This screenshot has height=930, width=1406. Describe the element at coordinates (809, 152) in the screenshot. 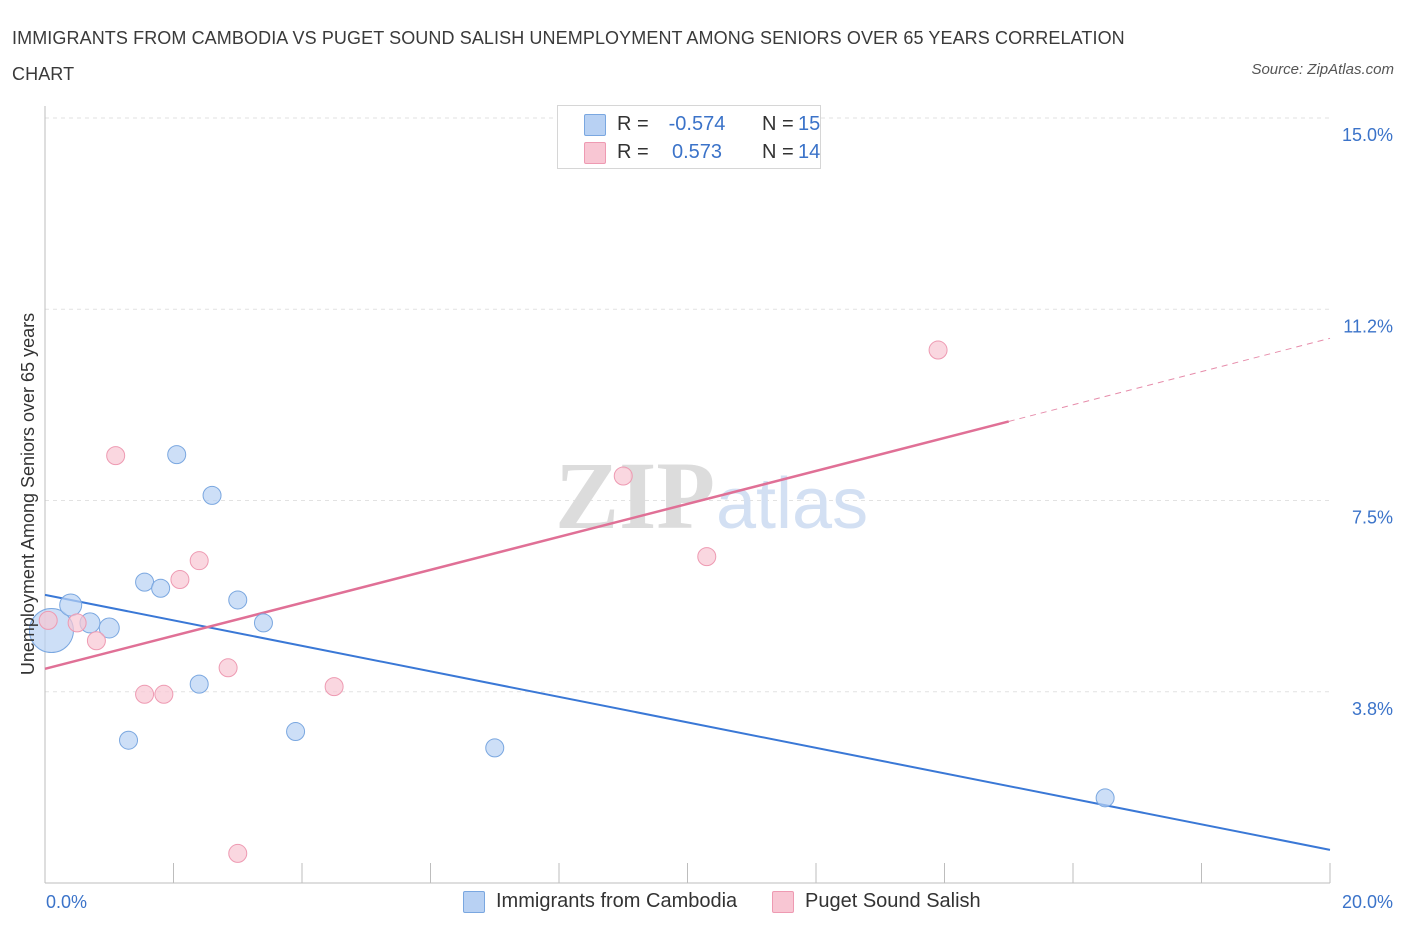

I see `legend-n-value: 14` at that location.